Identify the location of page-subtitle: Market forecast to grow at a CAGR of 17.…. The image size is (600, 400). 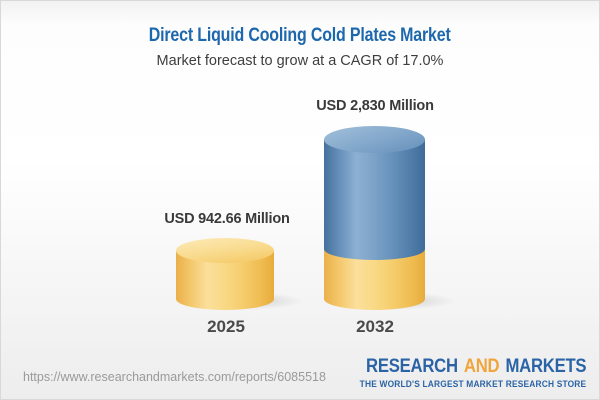
(300, 61).